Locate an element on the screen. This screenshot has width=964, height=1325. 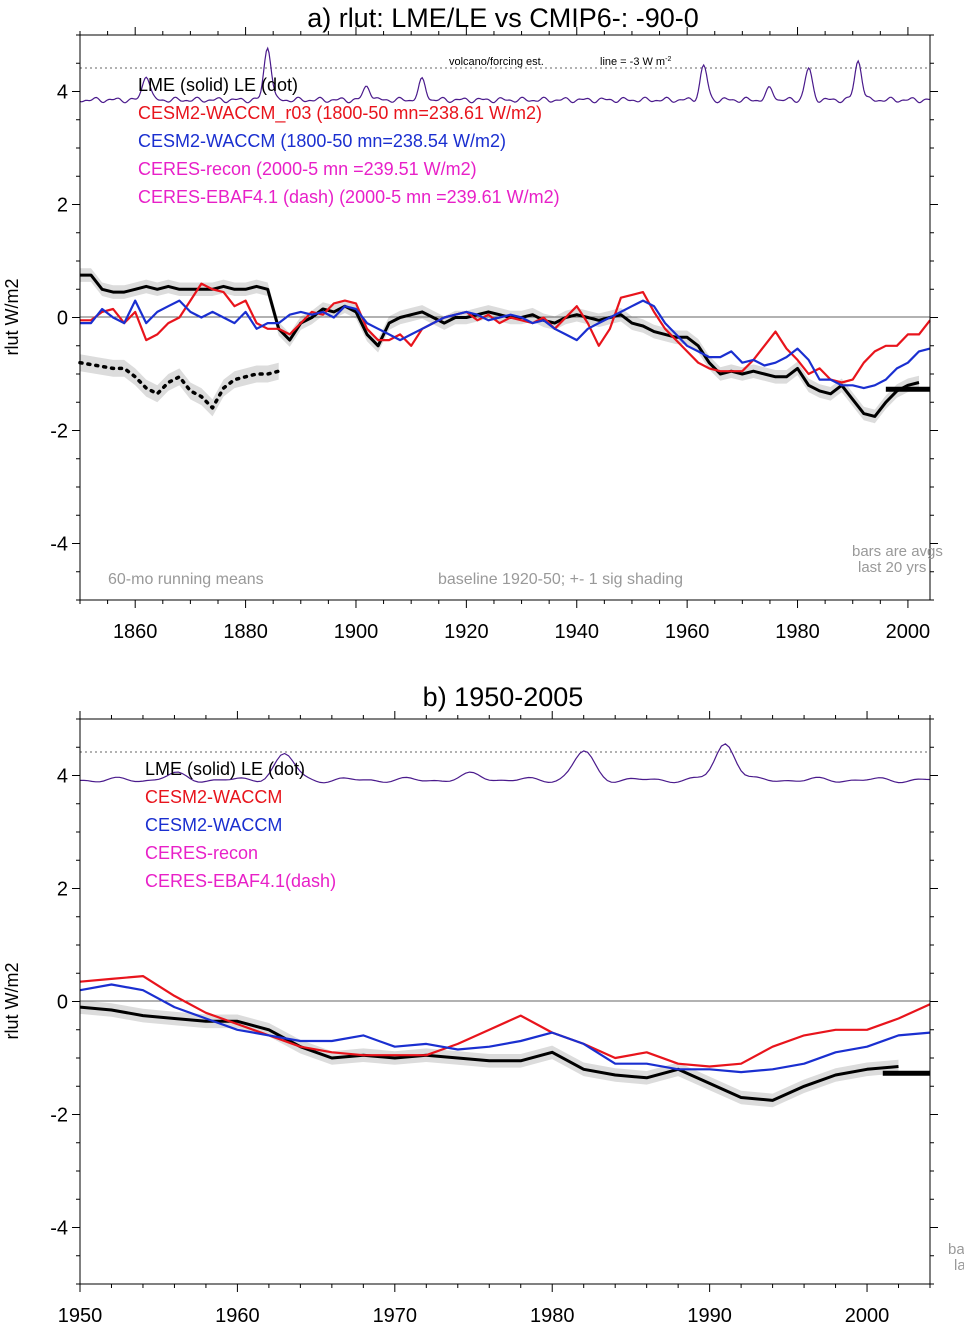
legend-entry: CESM2-WACCM_r03 (1800-50 mn=238.61 W/m2) is located at coordinates (340, 113).